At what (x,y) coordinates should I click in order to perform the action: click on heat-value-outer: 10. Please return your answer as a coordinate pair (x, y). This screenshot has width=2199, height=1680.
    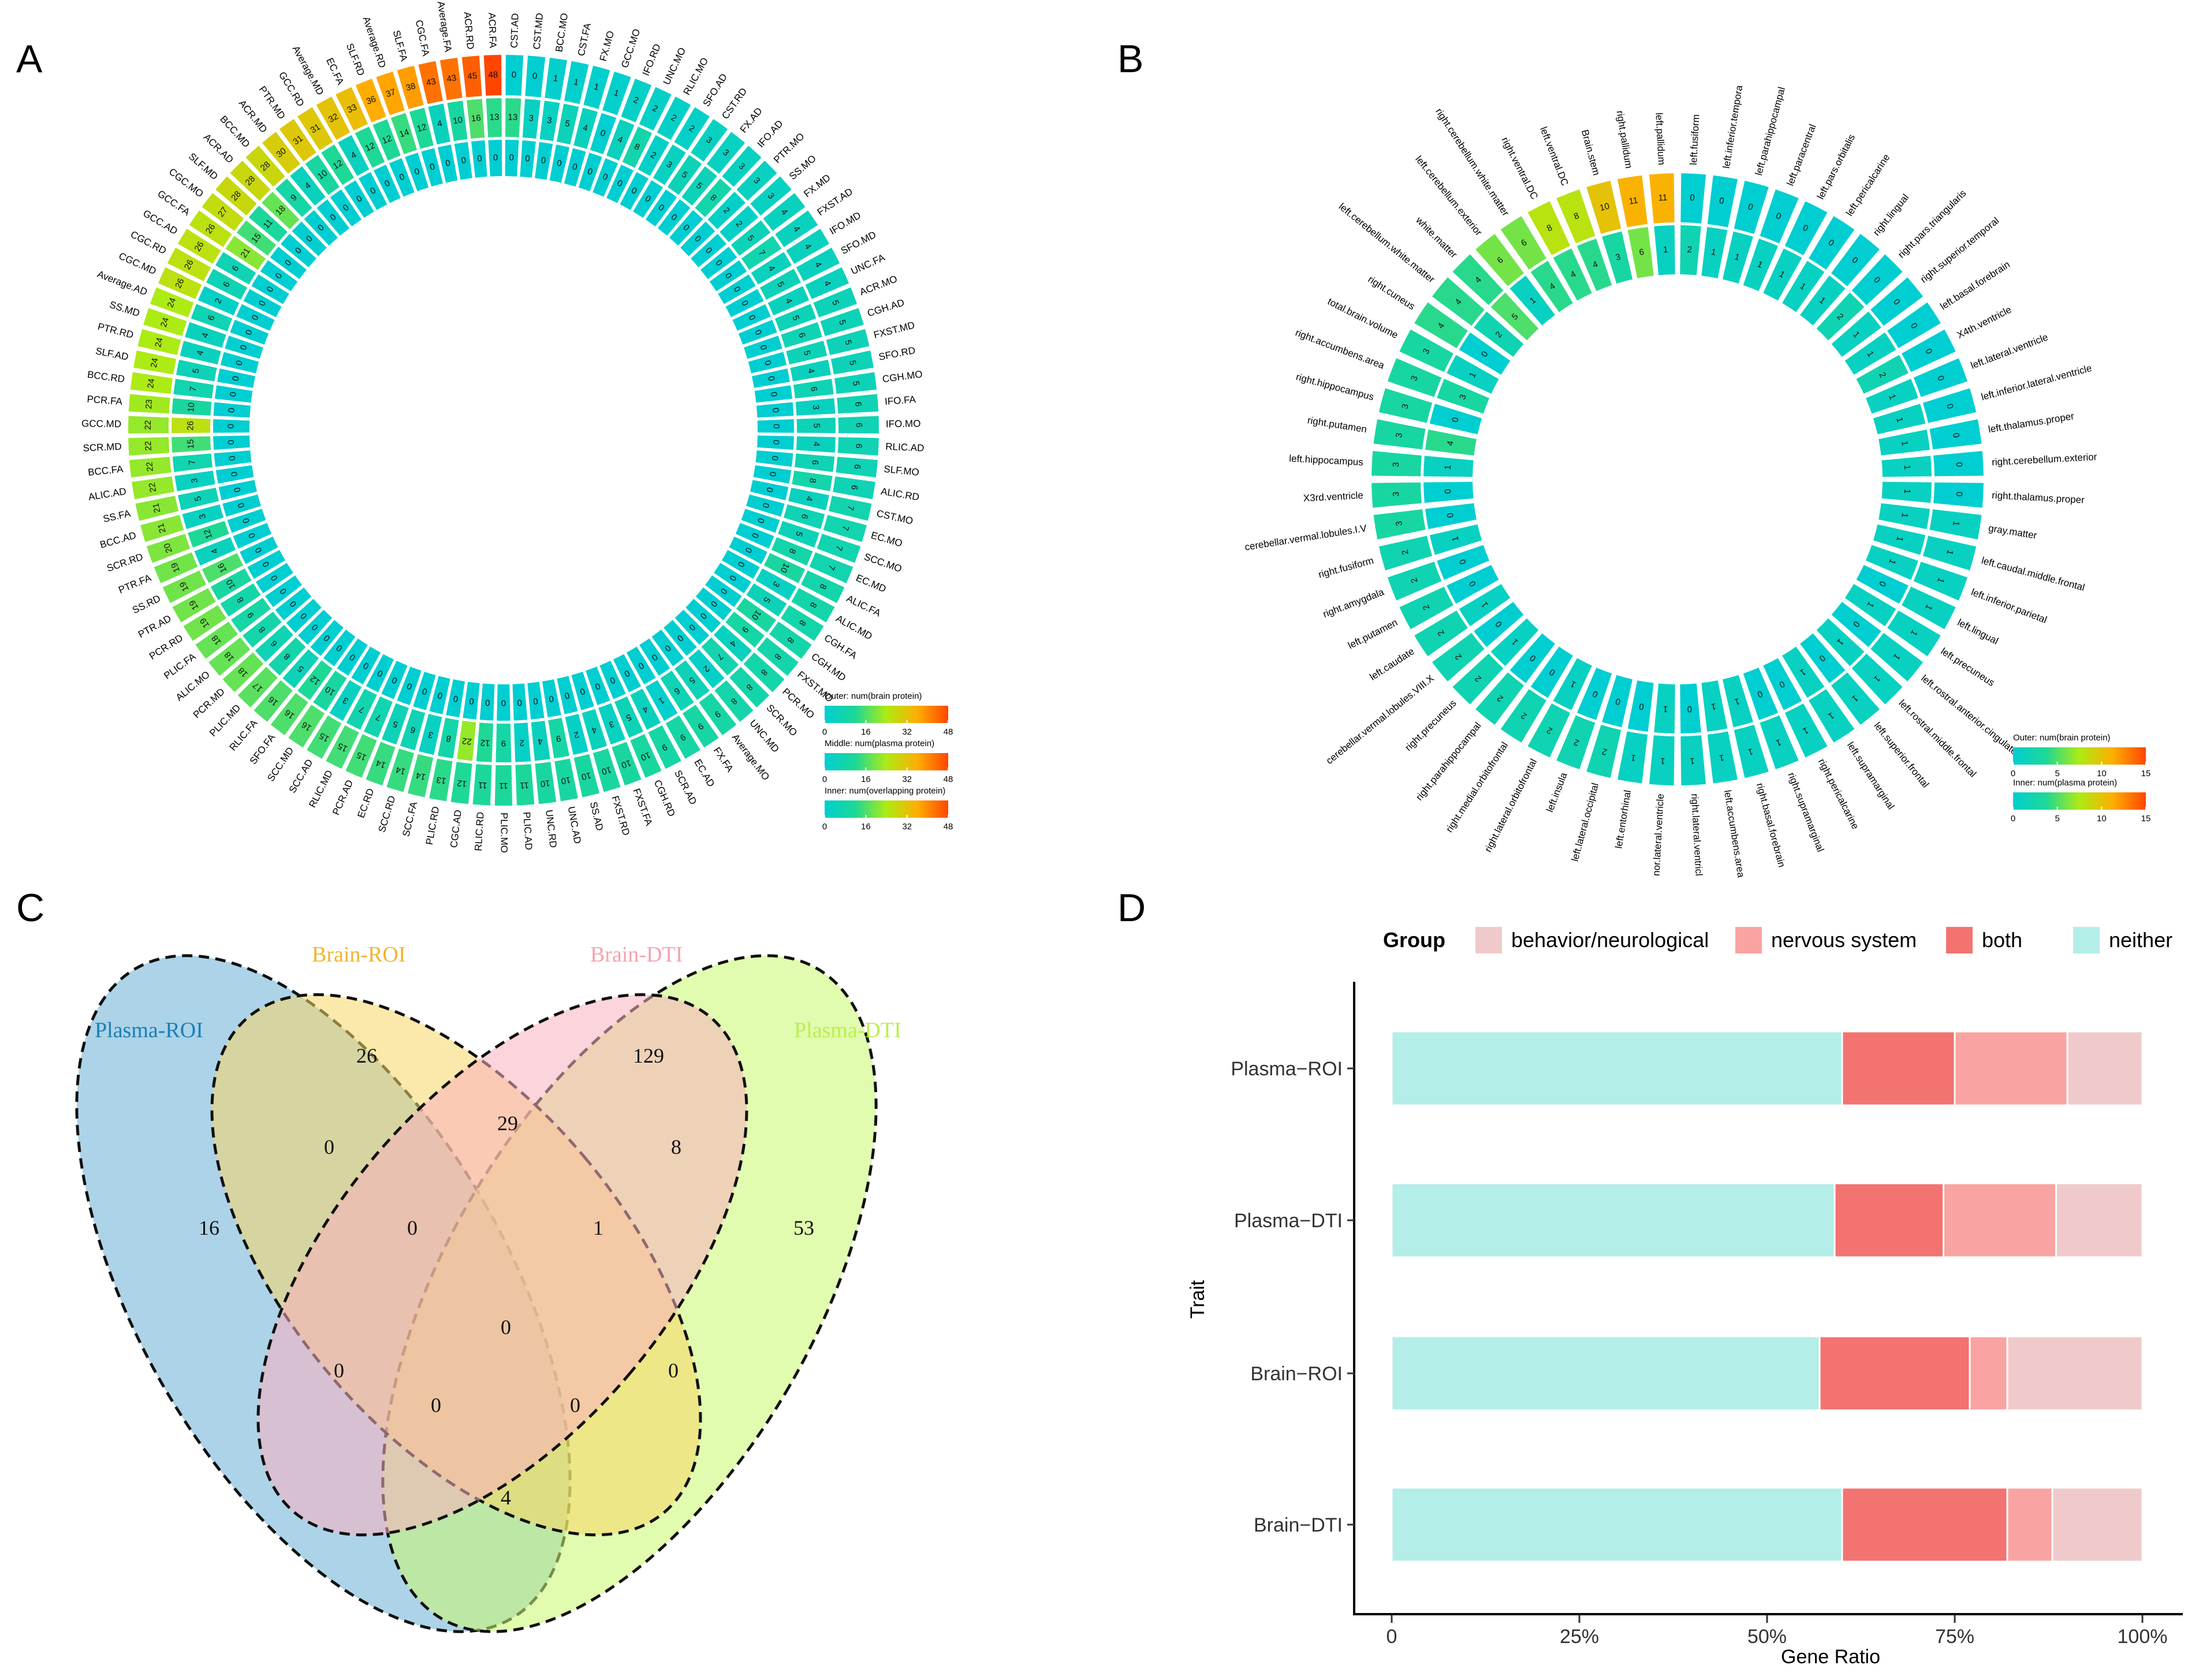
    Looking at the image, I should click on (545, 784).